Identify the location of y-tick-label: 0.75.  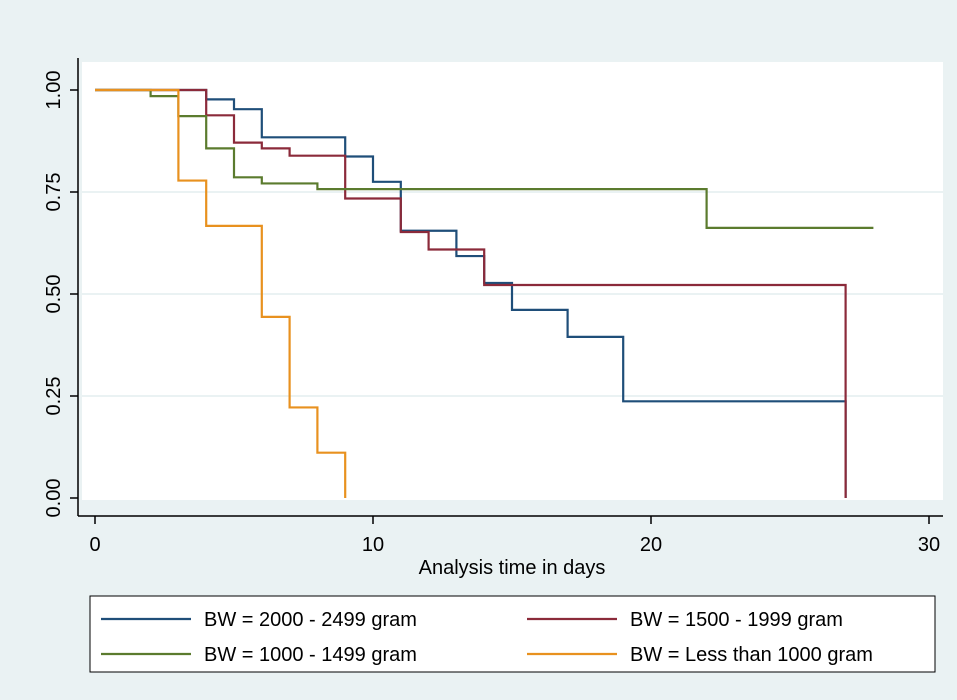
(54, 192).